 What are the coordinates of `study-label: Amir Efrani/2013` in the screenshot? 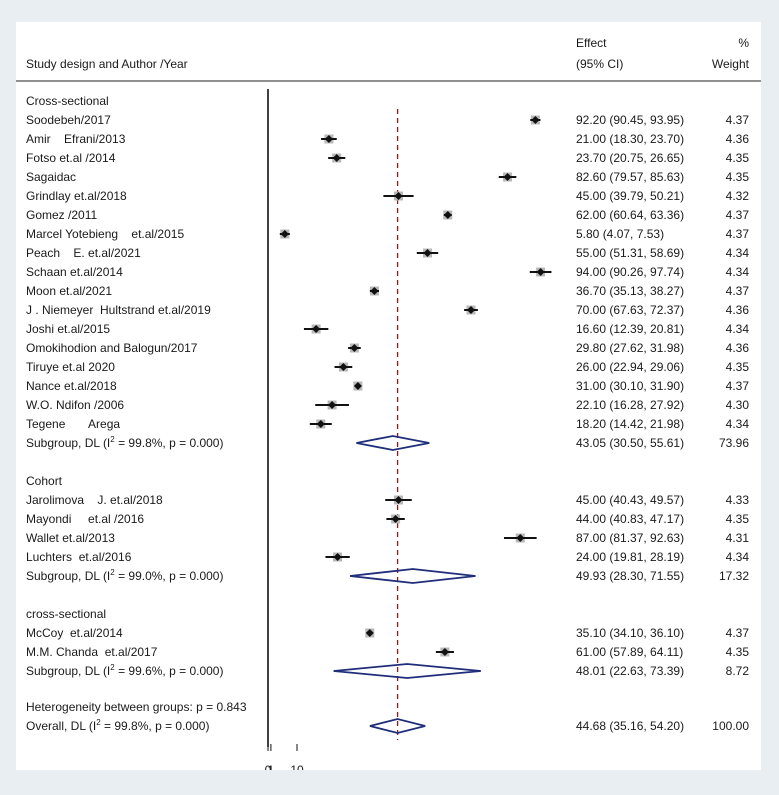 It's located at (76, 139).